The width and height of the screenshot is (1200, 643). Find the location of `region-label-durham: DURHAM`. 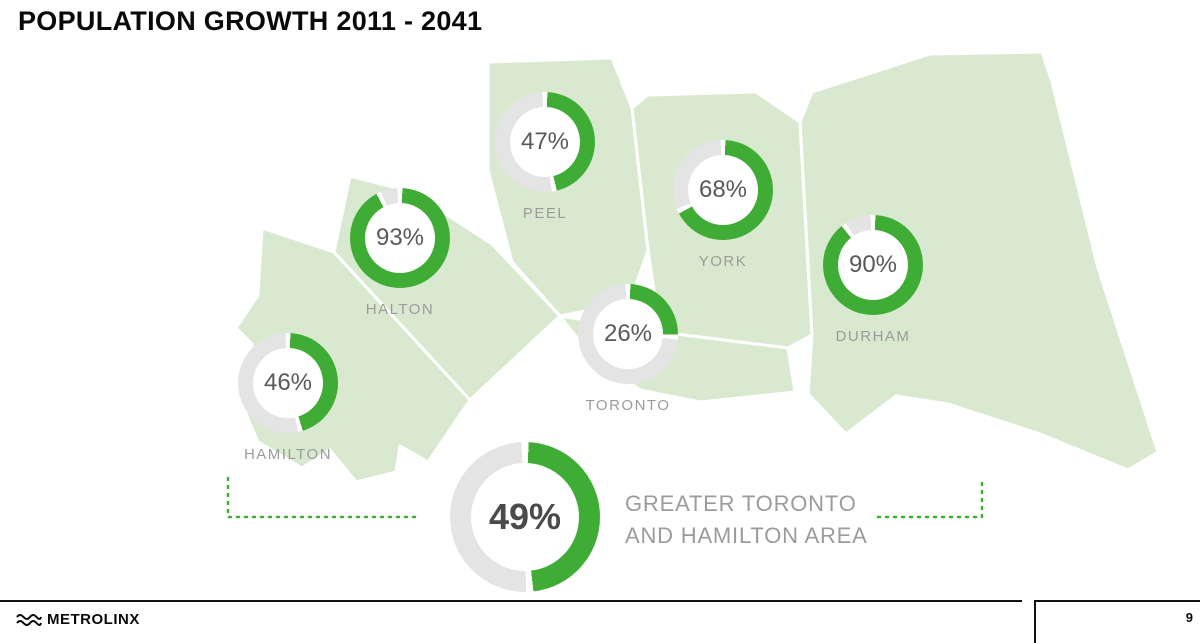

region-label-durham: DURHAM is located at coordinates (873, 336).